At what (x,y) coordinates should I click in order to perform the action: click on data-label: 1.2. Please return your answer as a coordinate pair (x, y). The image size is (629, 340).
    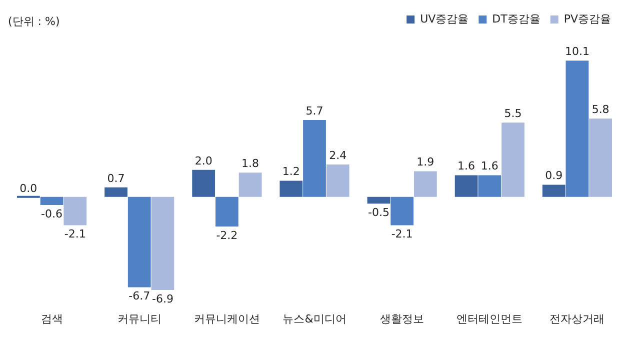
    Looking at the image, I should click on (291, 171).